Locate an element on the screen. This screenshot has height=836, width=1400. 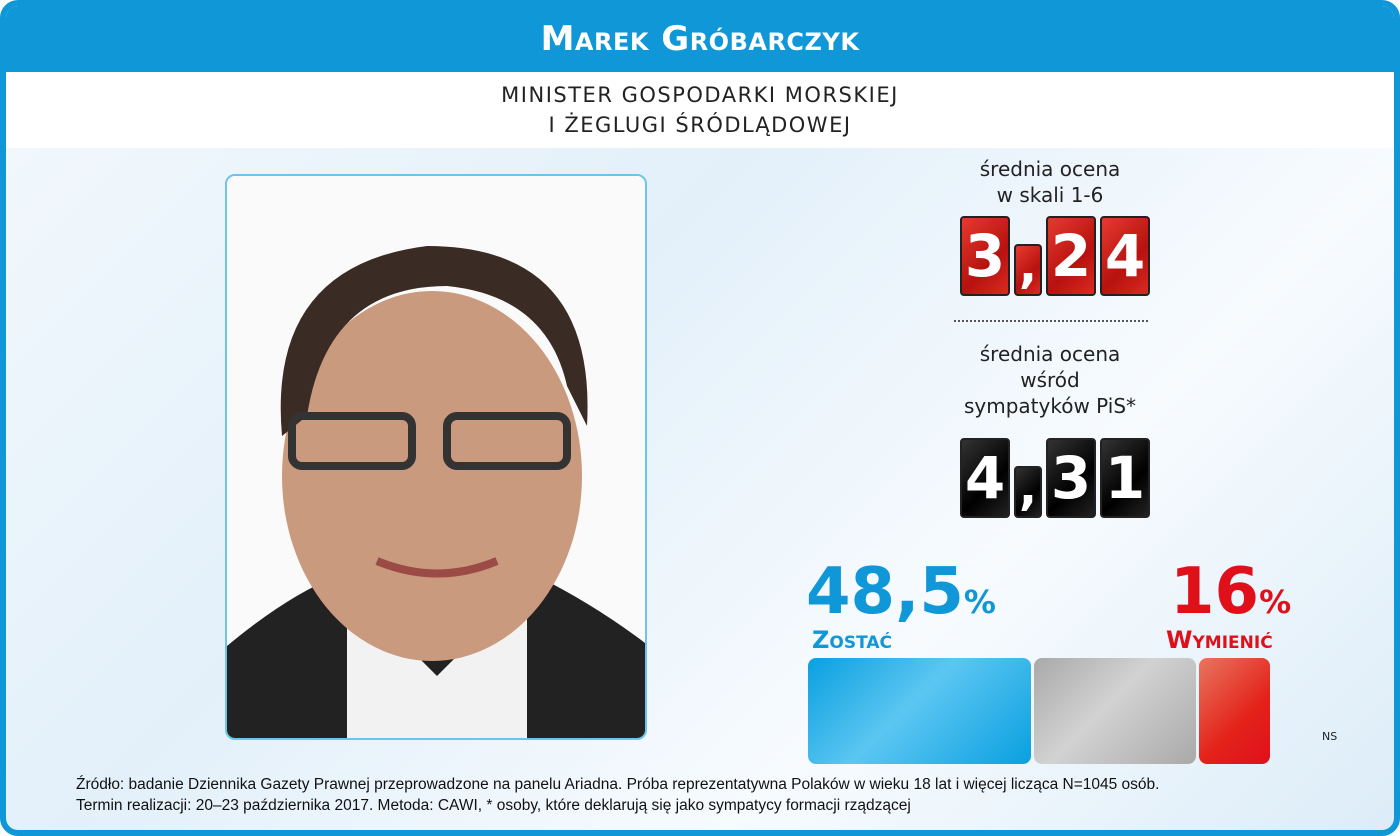
rating-pis-digit: 4 is located at coordinates (985, 478).